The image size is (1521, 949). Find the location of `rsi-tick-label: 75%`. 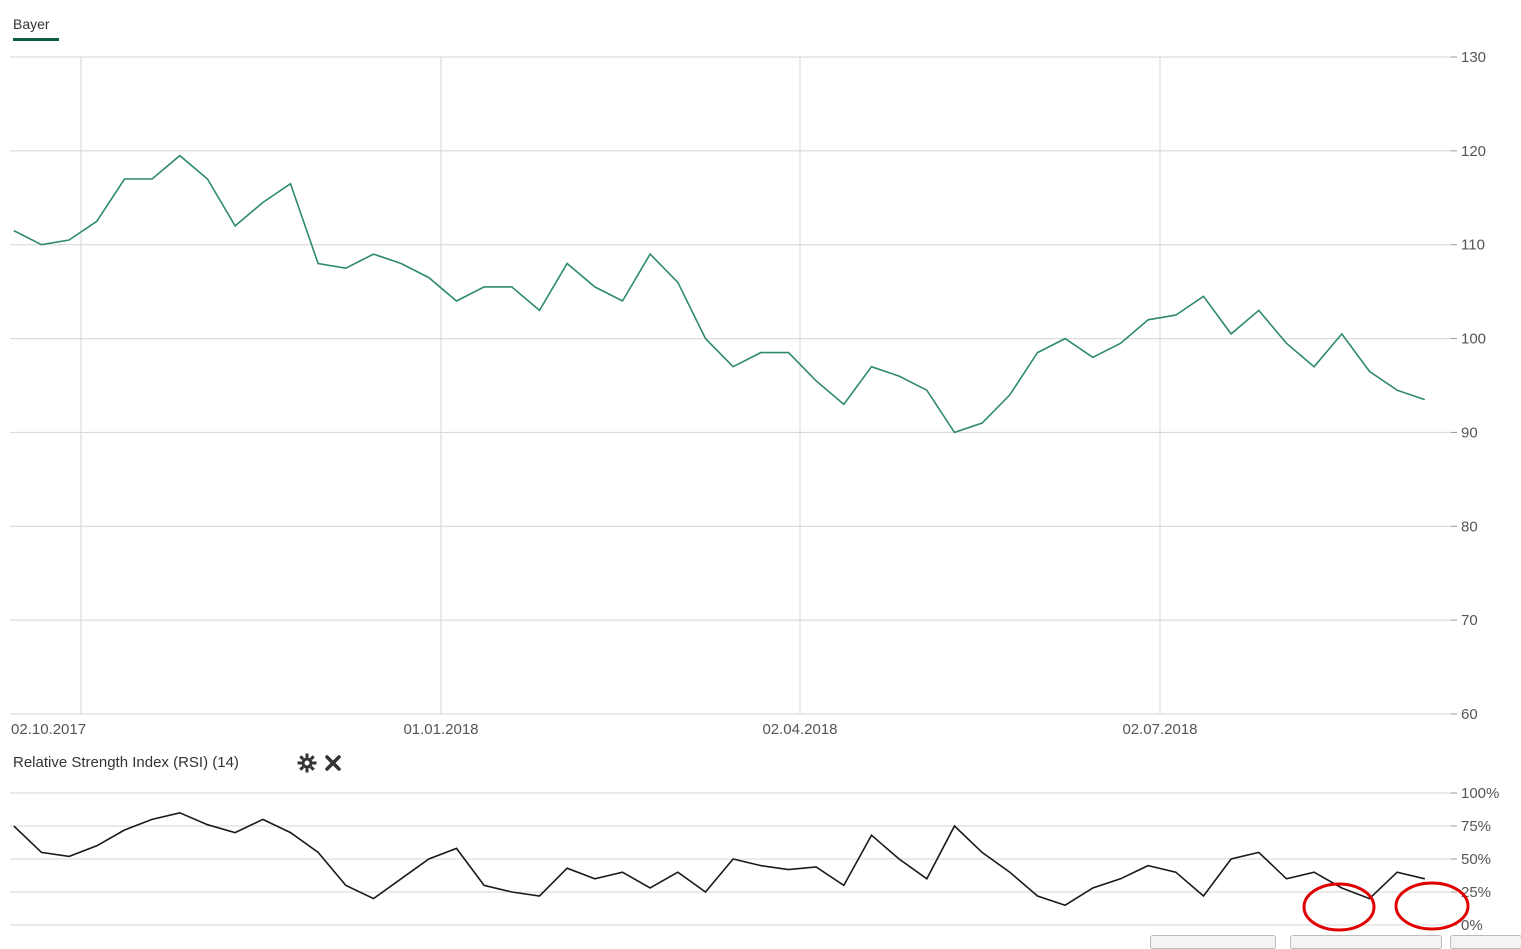

rsi-tick-label: 75% is located at coordinates (1476, 826).